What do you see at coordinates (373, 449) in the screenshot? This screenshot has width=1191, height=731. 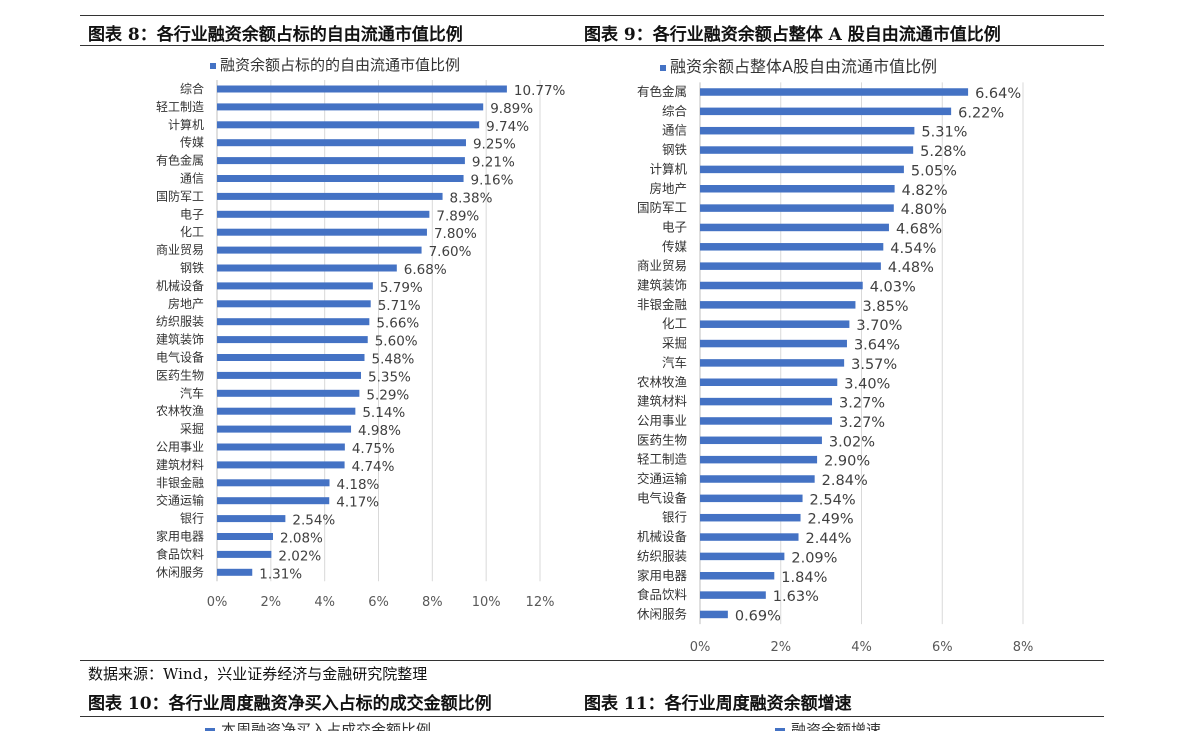 I see `data-label: 4.75%` at bounding box center [373, 449].